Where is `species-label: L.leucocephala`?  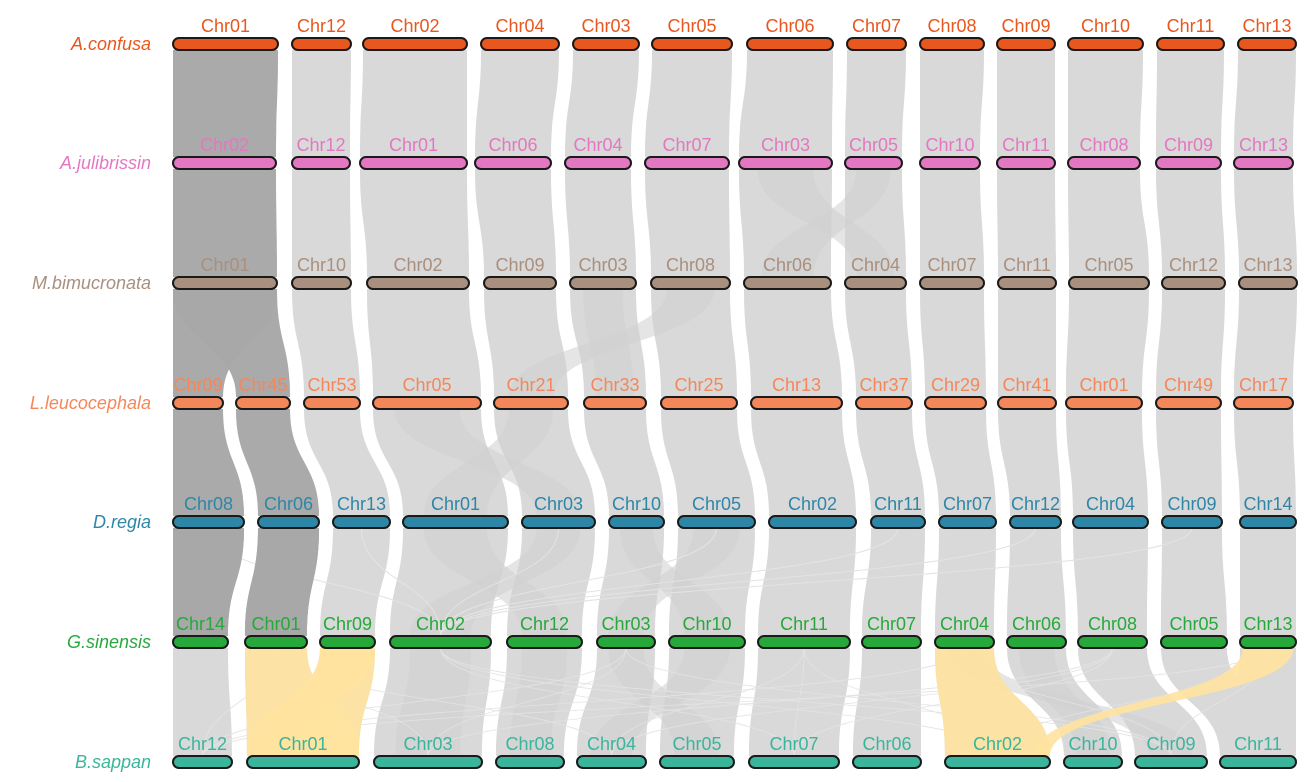
species-label: L.leucocephala is located at coordinates (90, 403).